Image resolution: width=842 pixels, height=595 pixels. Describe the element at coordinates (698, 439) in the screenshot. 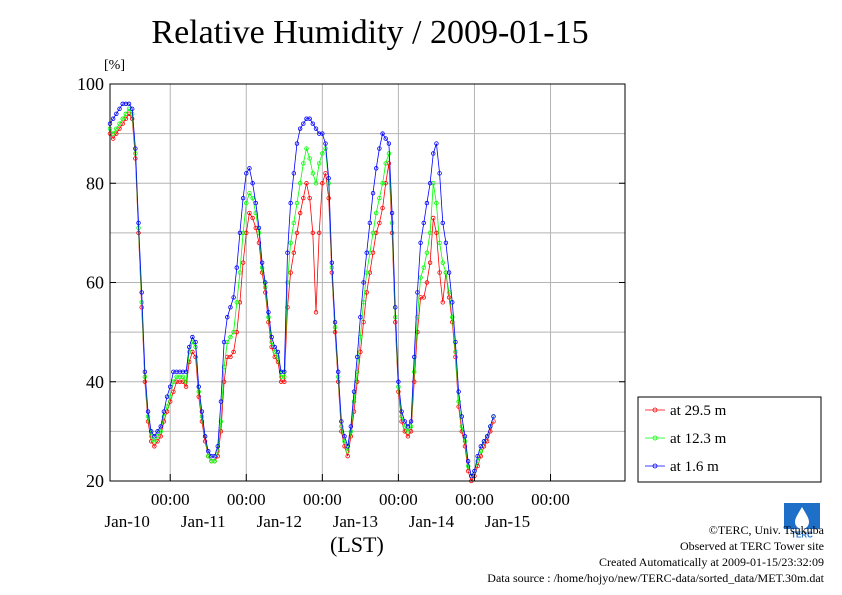

I see `legend-label: at 12.3 m` at that location.